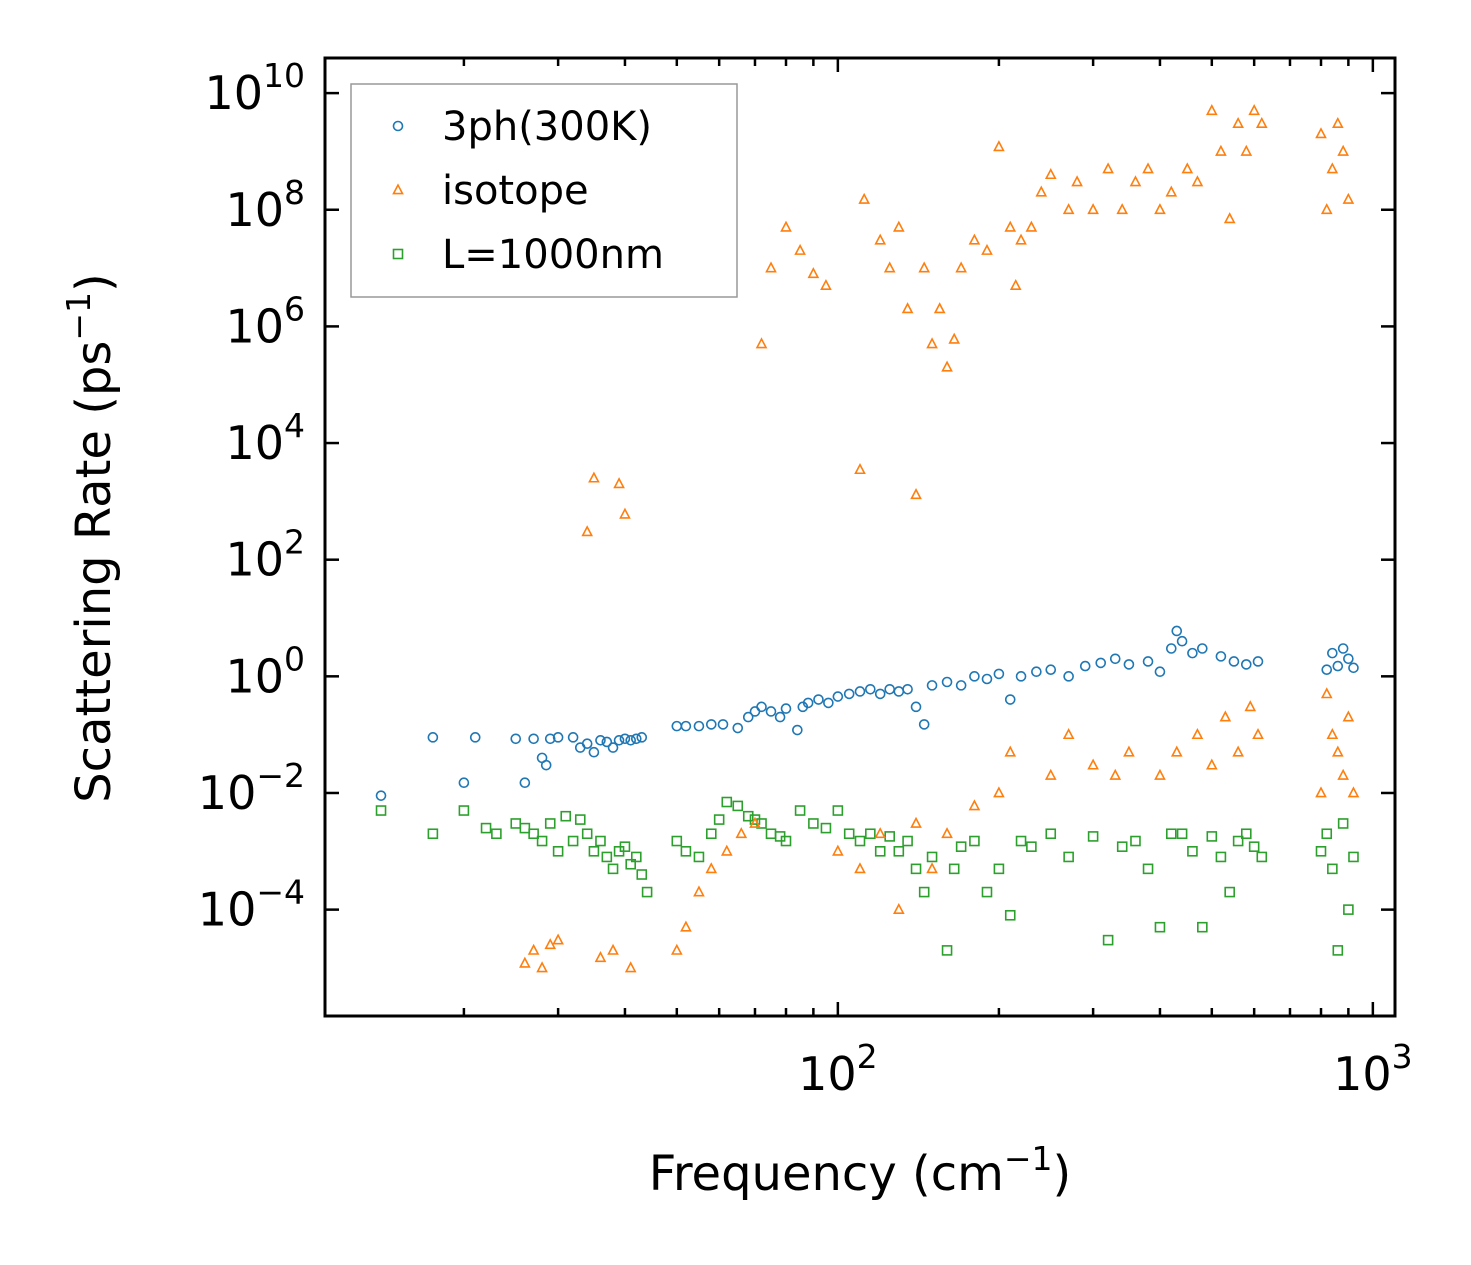  Describe the element at coordinates (398, 189) in the screenshot. I see `legend-marker` at that location.